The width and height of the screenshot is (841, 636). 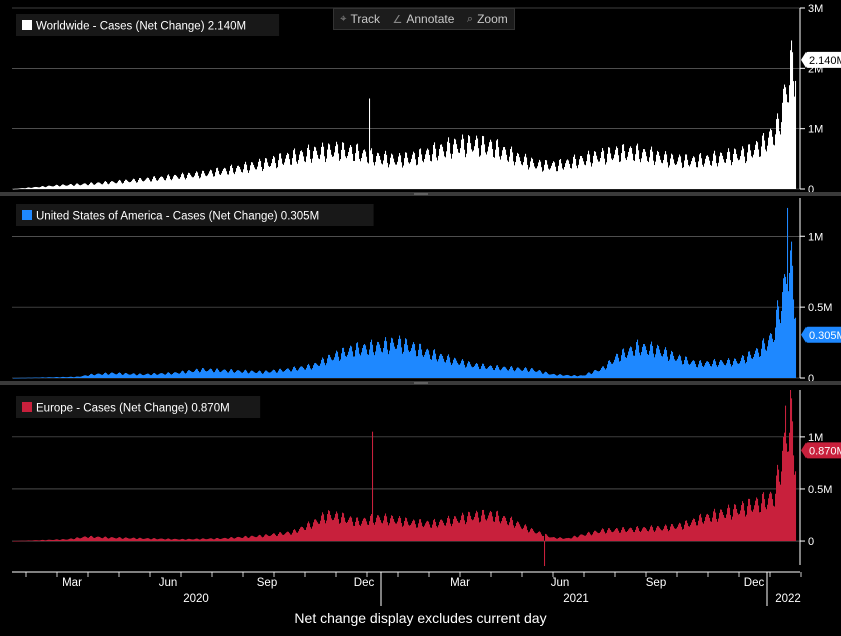 I want to click on track-button: ⌖ Track, so click(x=360, y=19).